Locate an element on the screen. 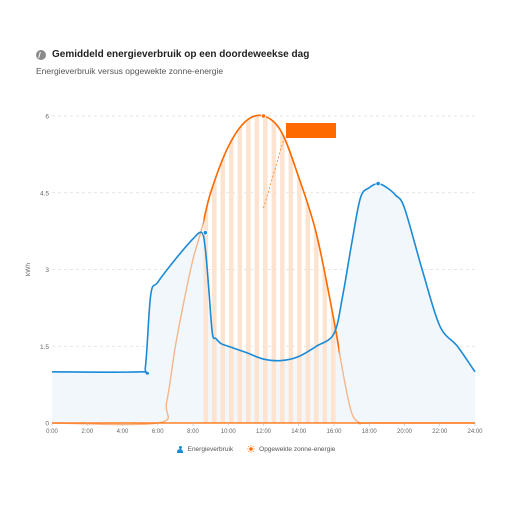 The width and height of the screenshot is (512, 512). solar-line is located at coordinates (271, 235).